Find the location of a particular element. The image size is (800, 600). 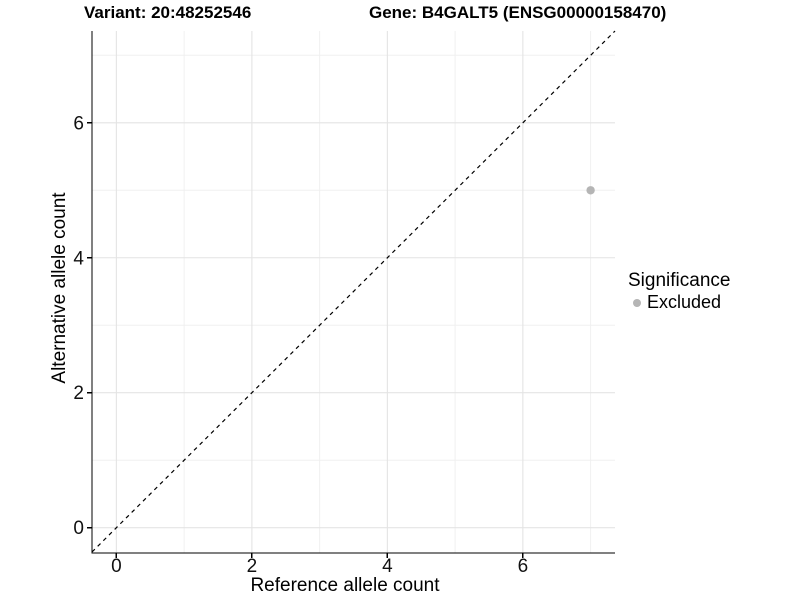

x-tick-label: 0 is located at coordinates (116, 566).